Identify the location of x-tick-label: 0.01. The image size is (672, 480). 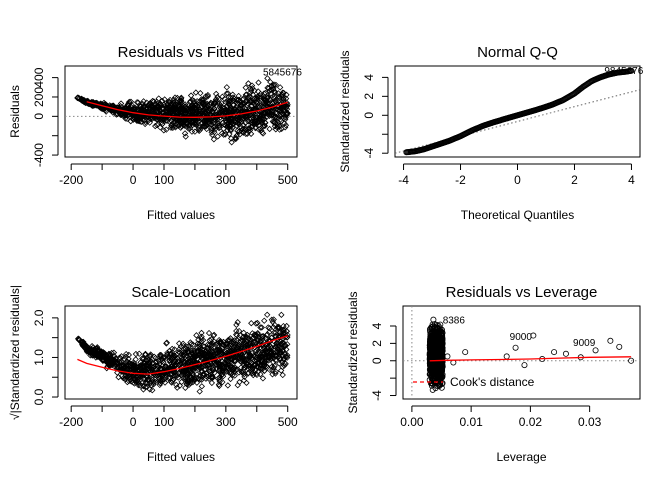
(471, 422).